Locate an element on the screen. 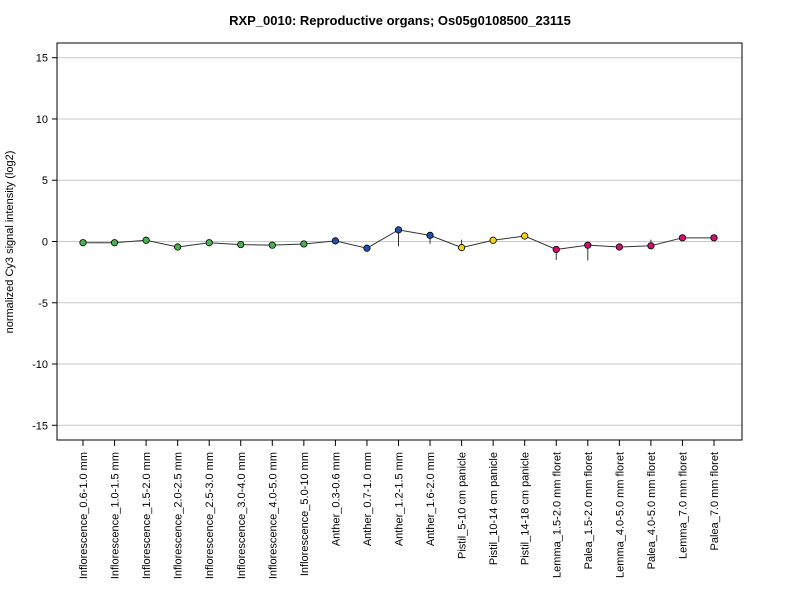  x-tick-label: Pistil_14-18 cm panicle is located at coordinates (526, 508).